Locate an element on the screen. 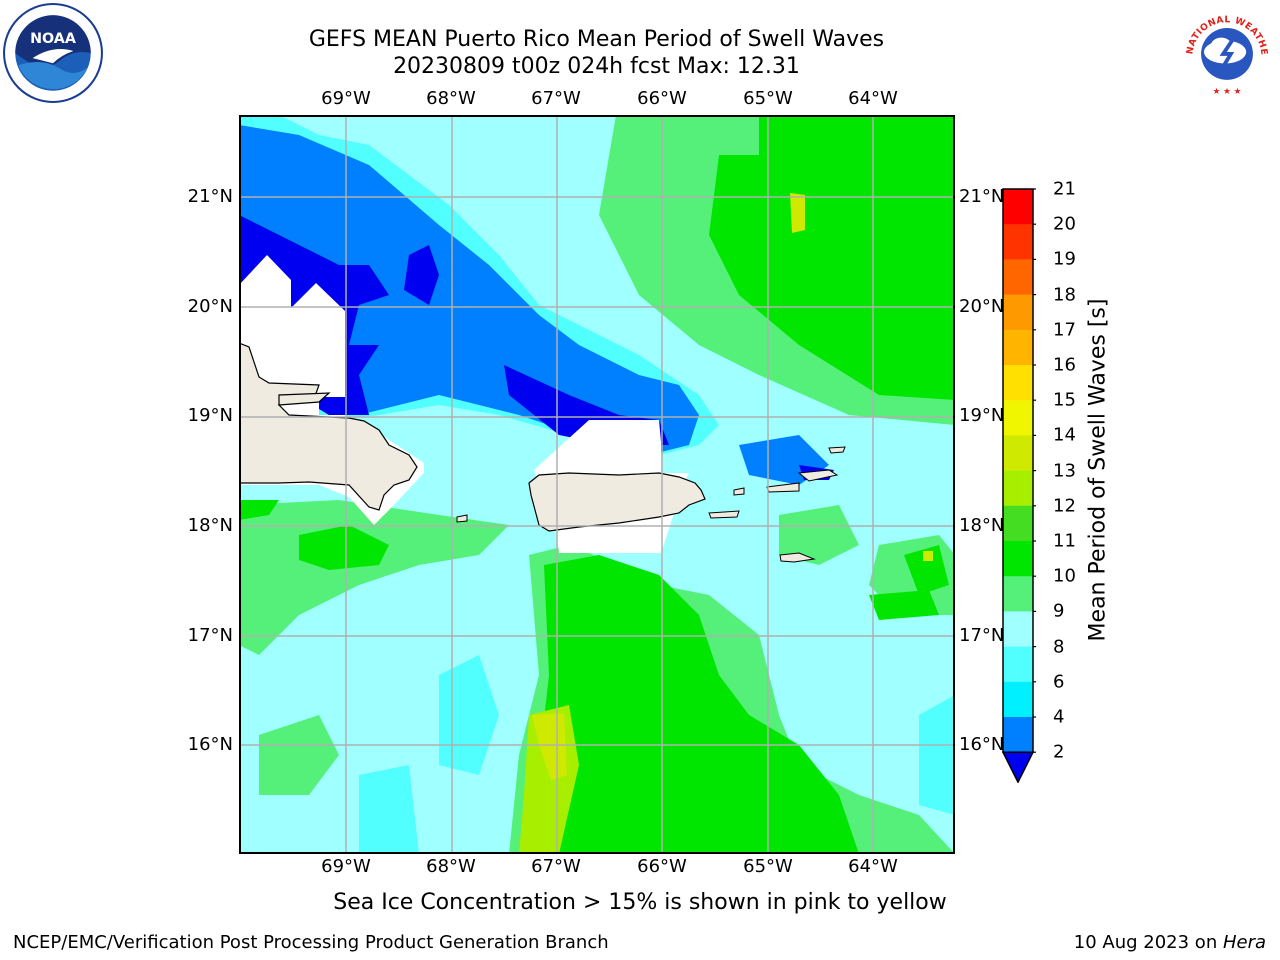  colorbar-extend-arrow is located at coordinates (1018, 767).